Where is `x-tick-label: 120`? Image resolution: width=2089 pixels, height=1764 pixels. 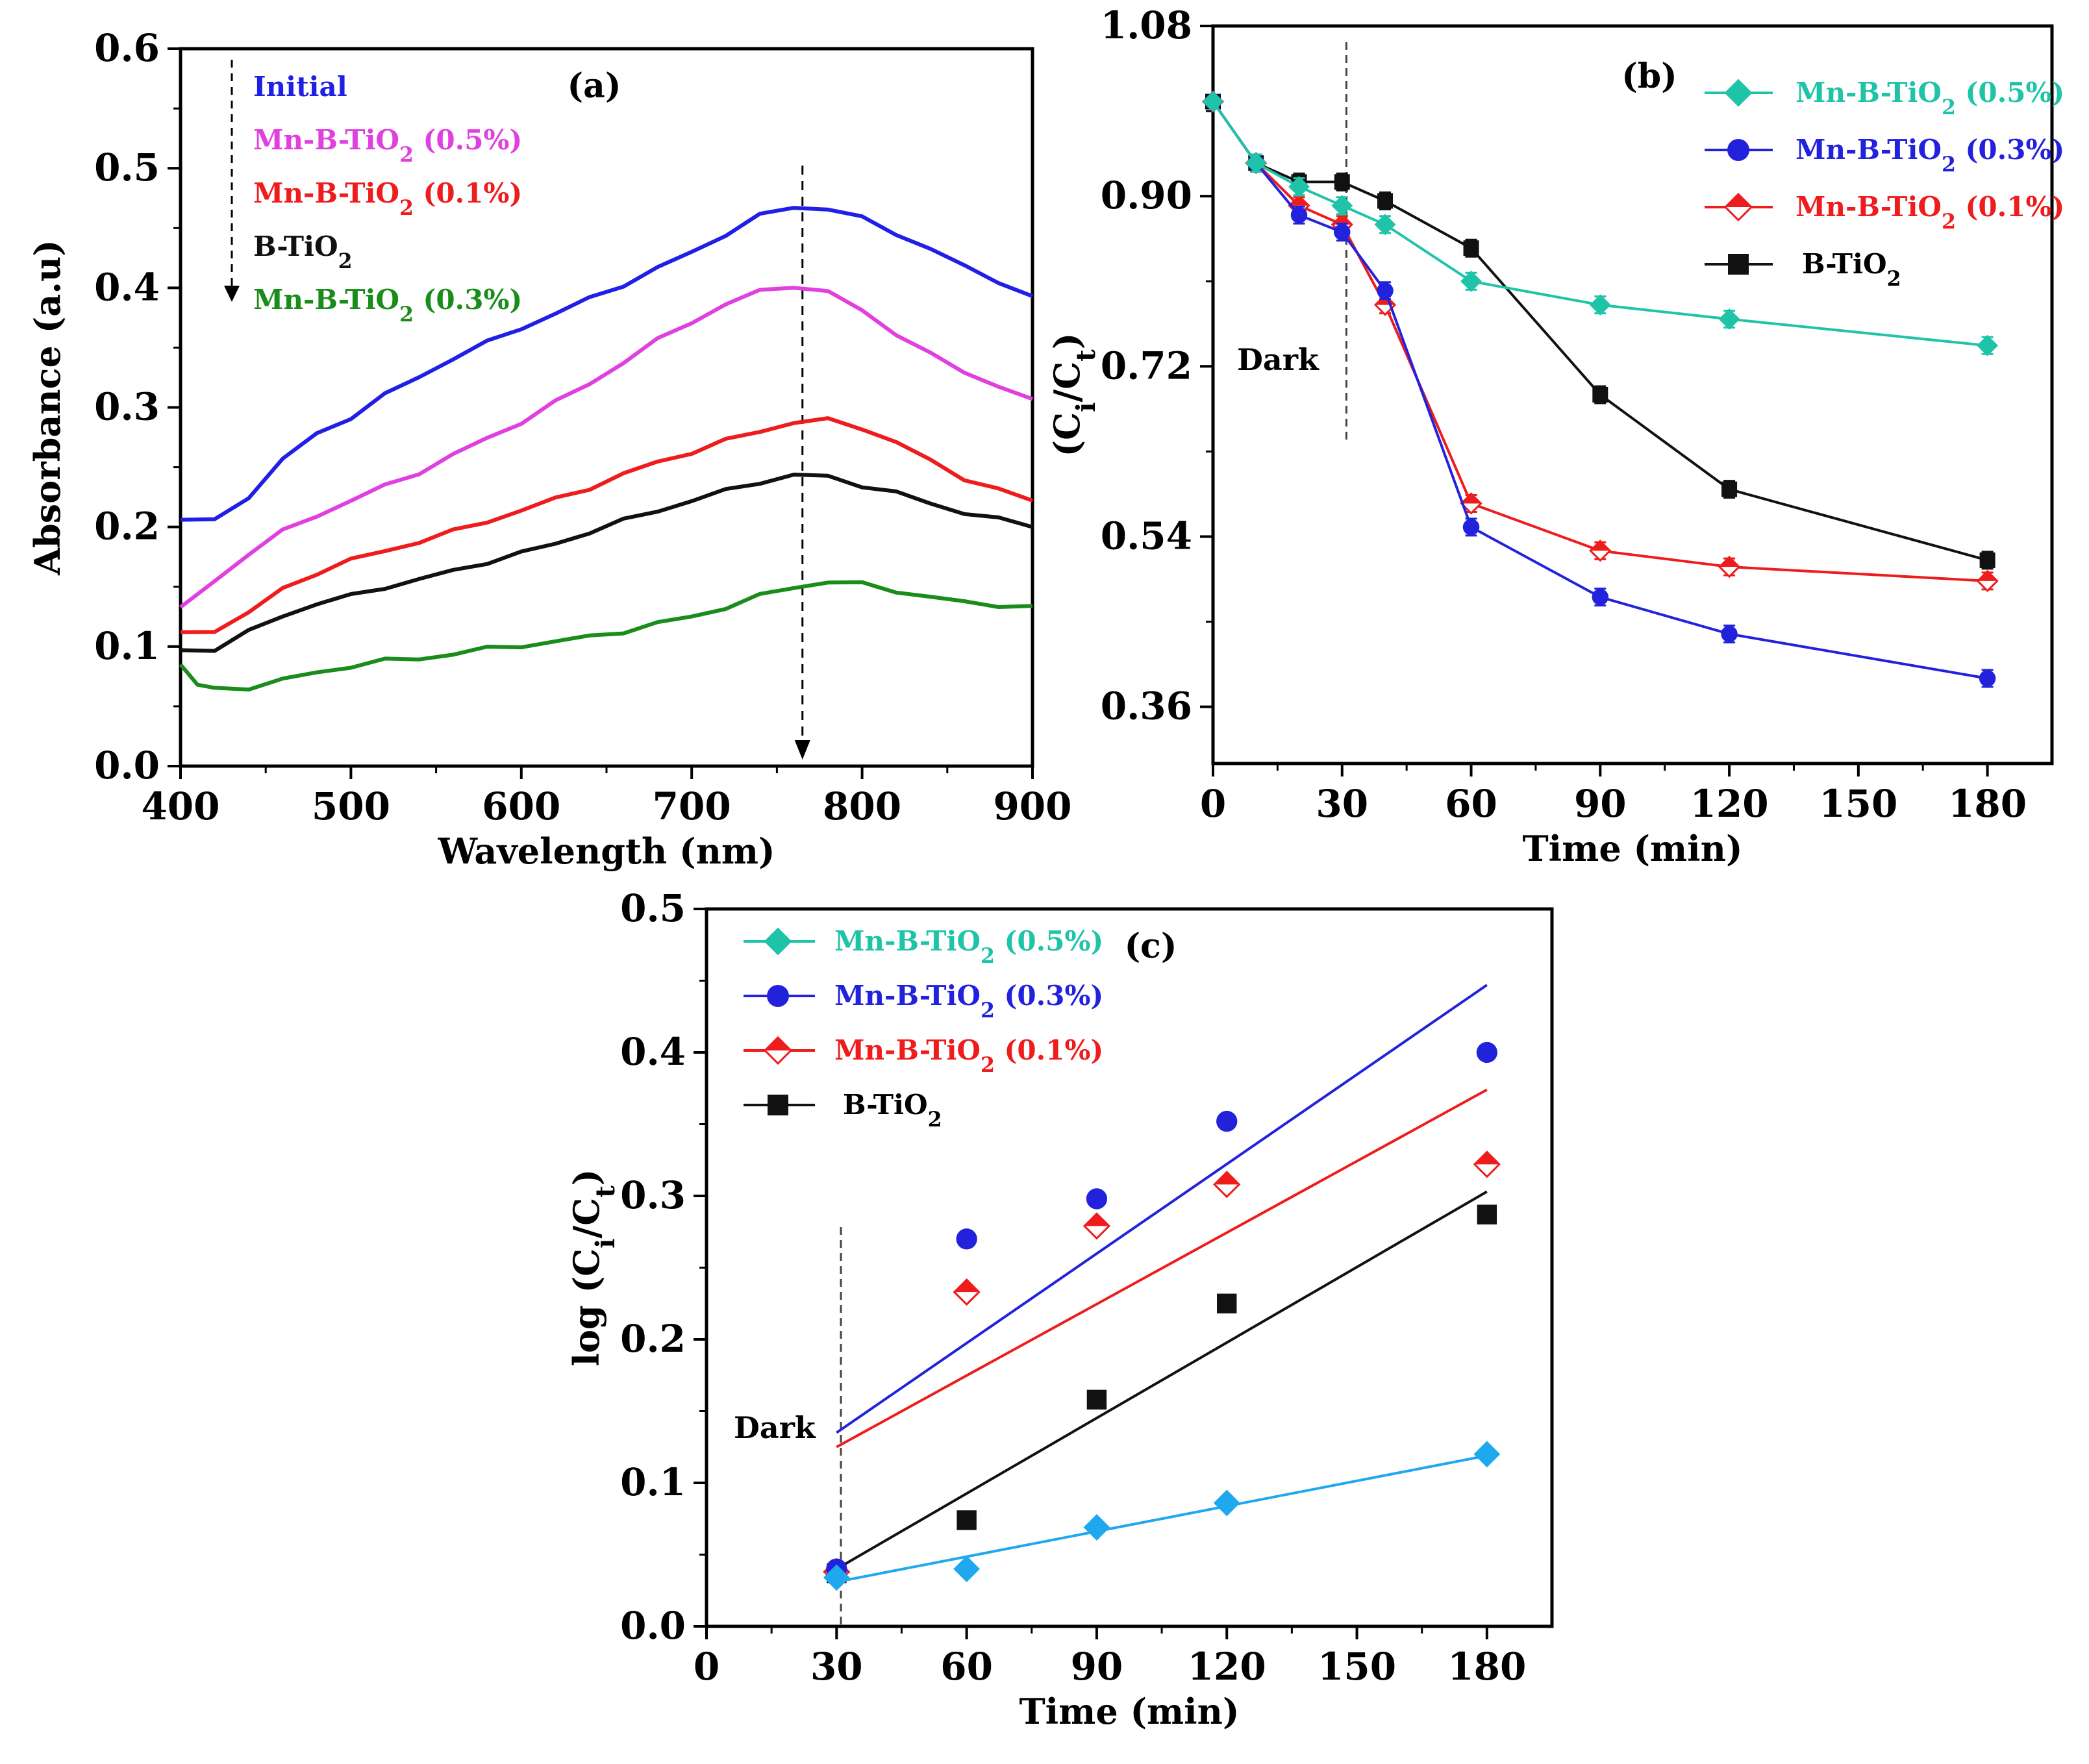
x-tick-label: 120 is located at coordinates (1729, 804).